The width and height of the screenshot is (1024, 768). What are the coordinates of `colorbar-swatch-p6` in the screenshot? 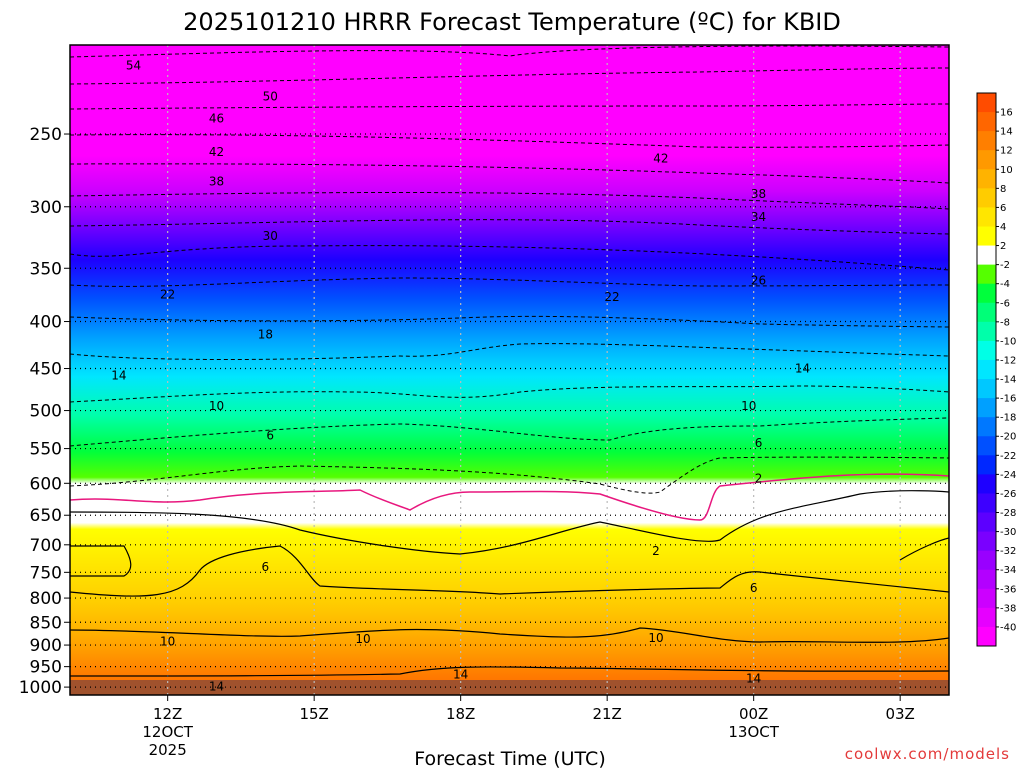 It's located at (986, 198).